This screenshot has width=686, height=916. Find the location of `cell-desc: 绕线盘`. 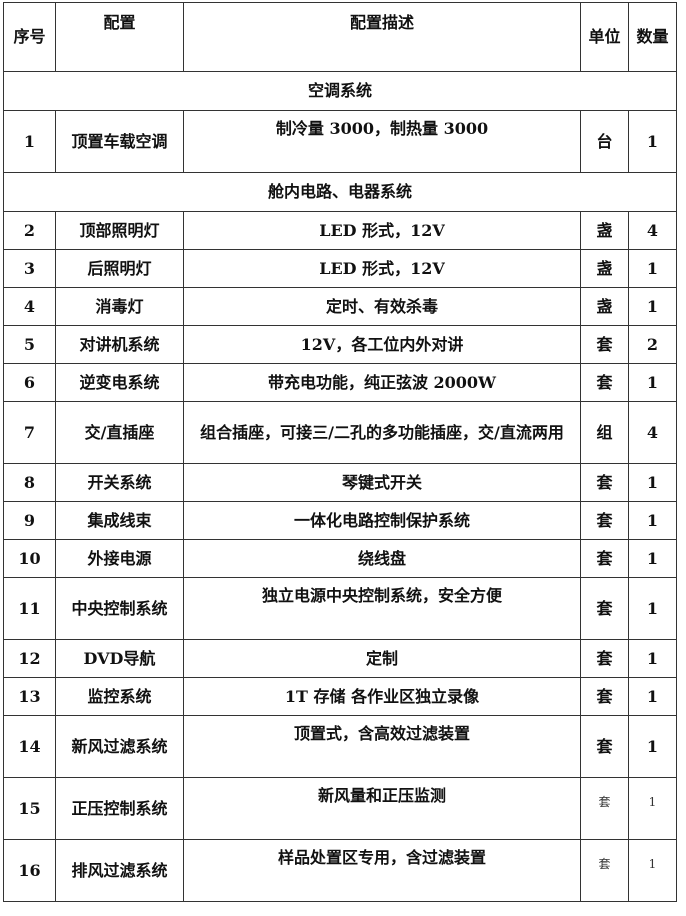

cell-desc: 绕线盘 is located at coordinates (382, 558).